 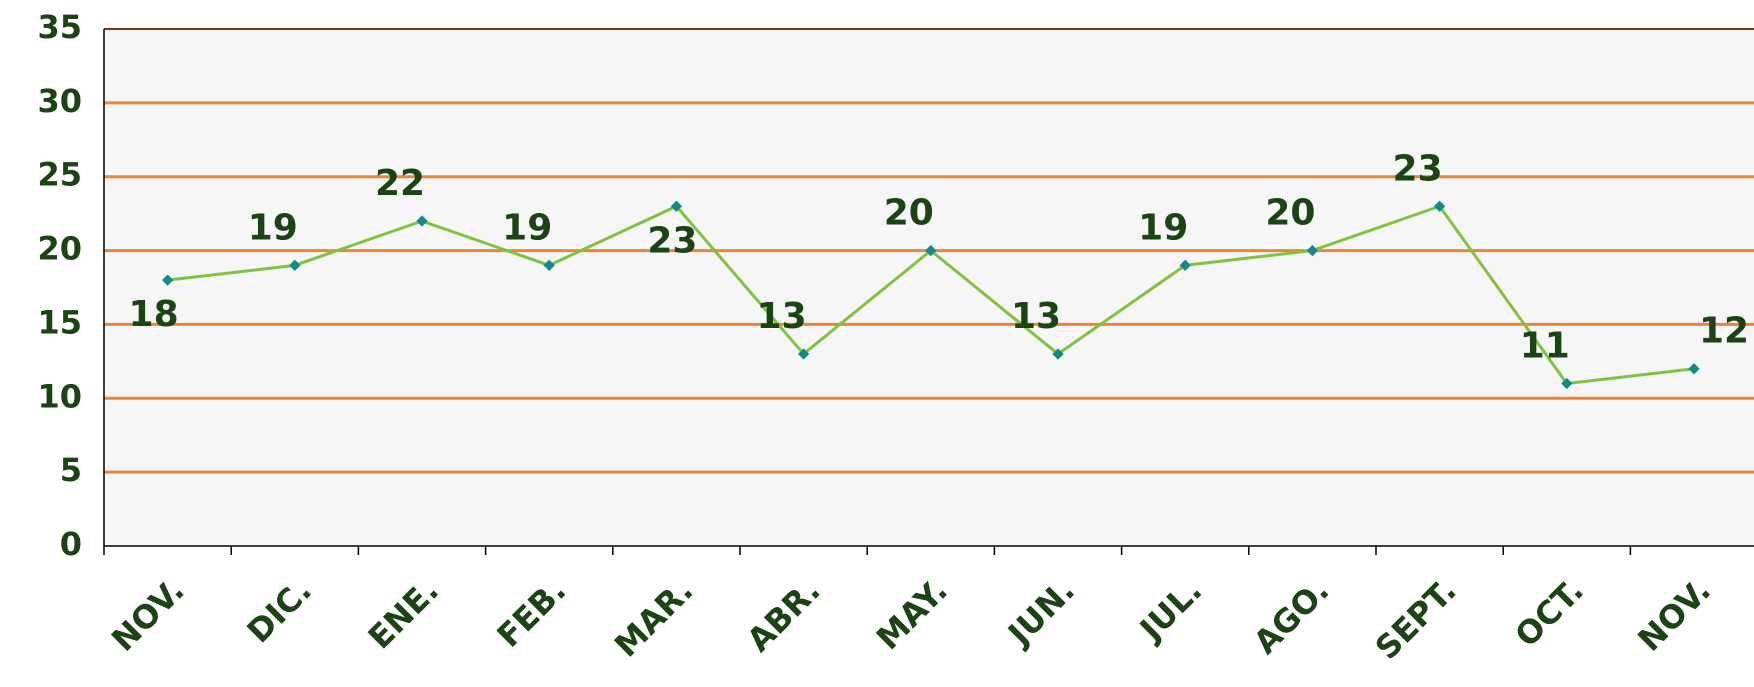 I want to click on y-tick-label: 15, so click(x=59, y=322).